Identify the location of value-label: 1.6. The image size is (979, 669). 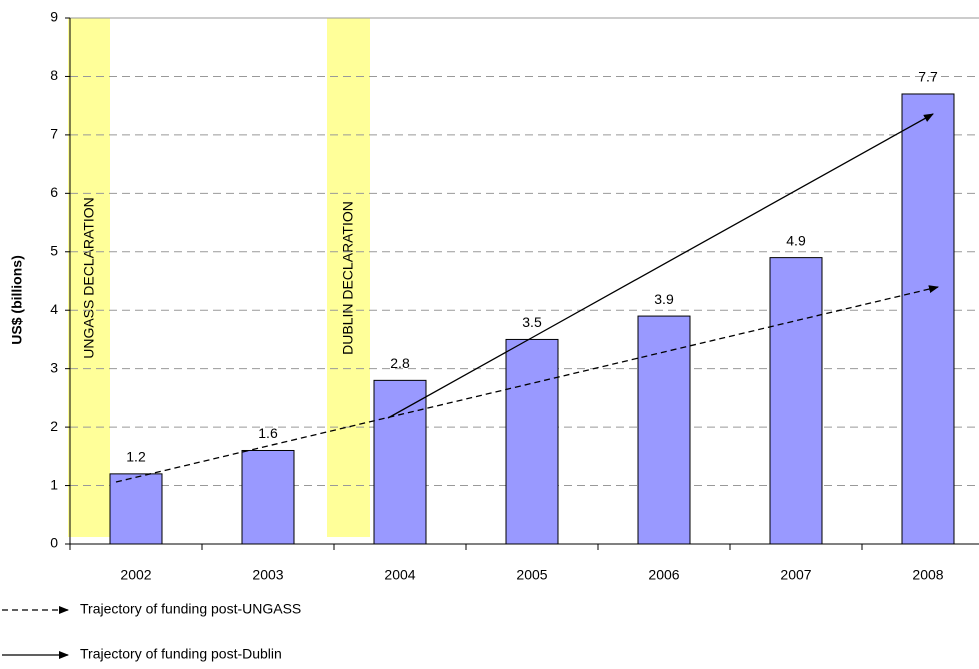
(268, 433).